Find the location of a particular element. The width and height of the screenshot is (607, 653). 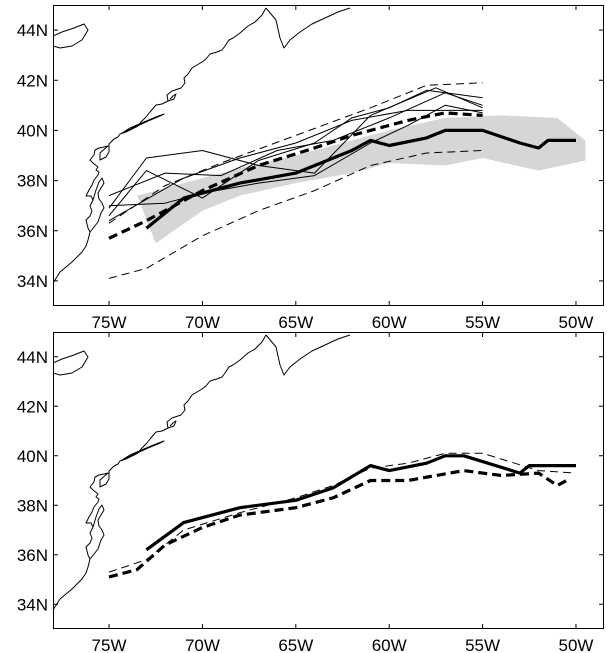

path-spread-band is located at coordinates (361, 179).